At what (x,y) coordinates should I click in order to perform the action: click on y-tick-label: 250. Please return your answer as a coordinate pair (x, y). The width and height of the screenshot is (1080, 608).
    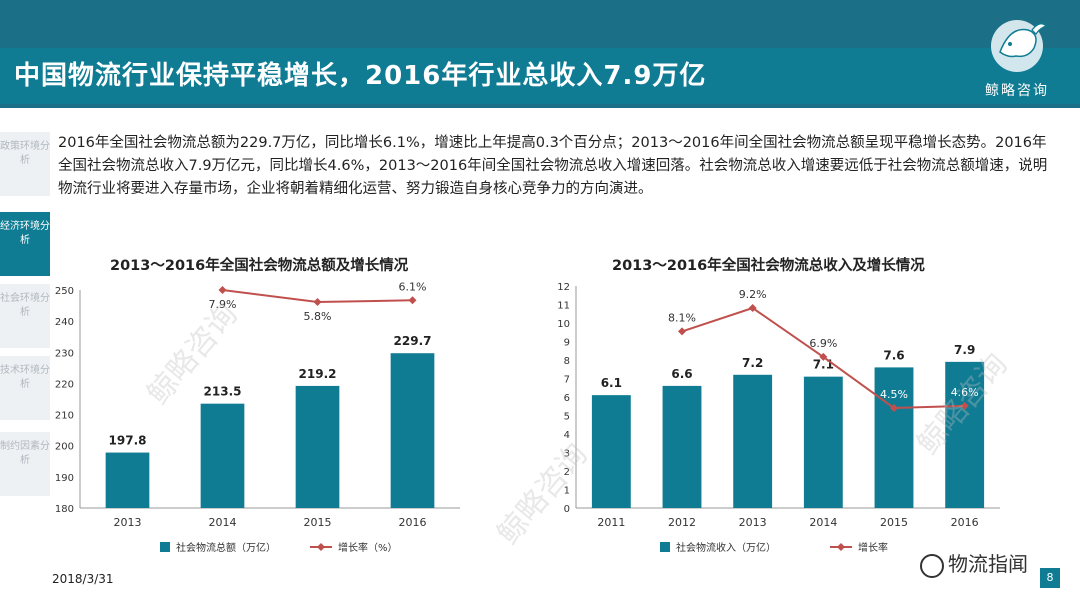
    Looking at the image, I should click on (64, 291).